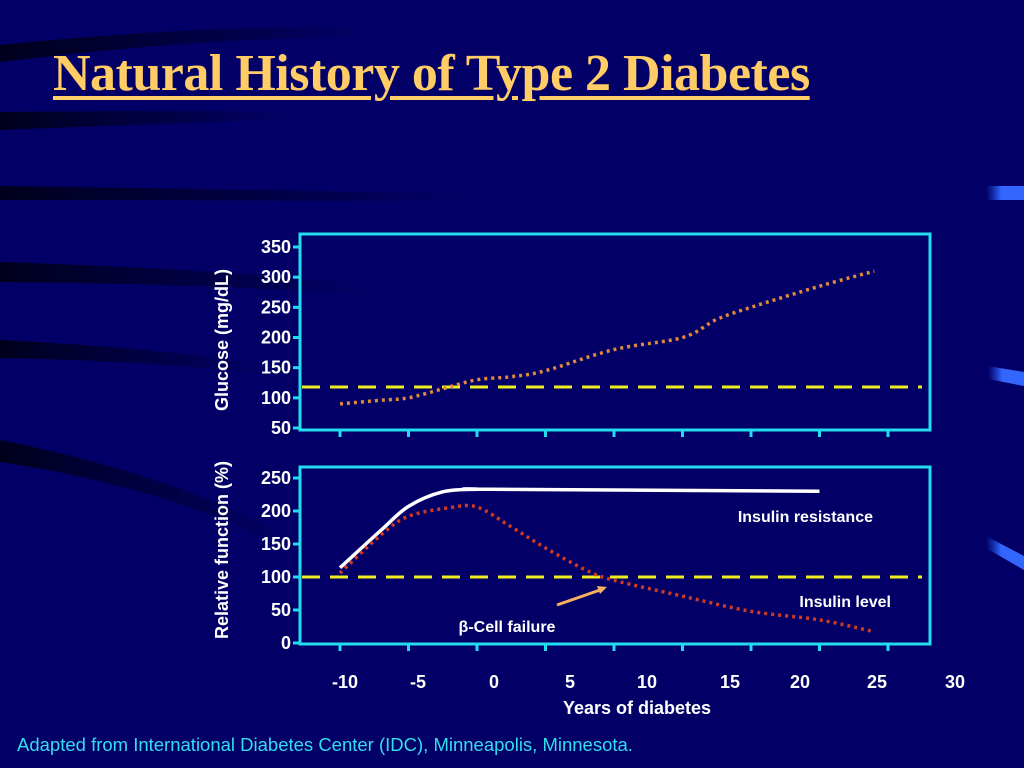  I want to click on relative-function-y-axis-title: Relative function (%), so click(222, 550).